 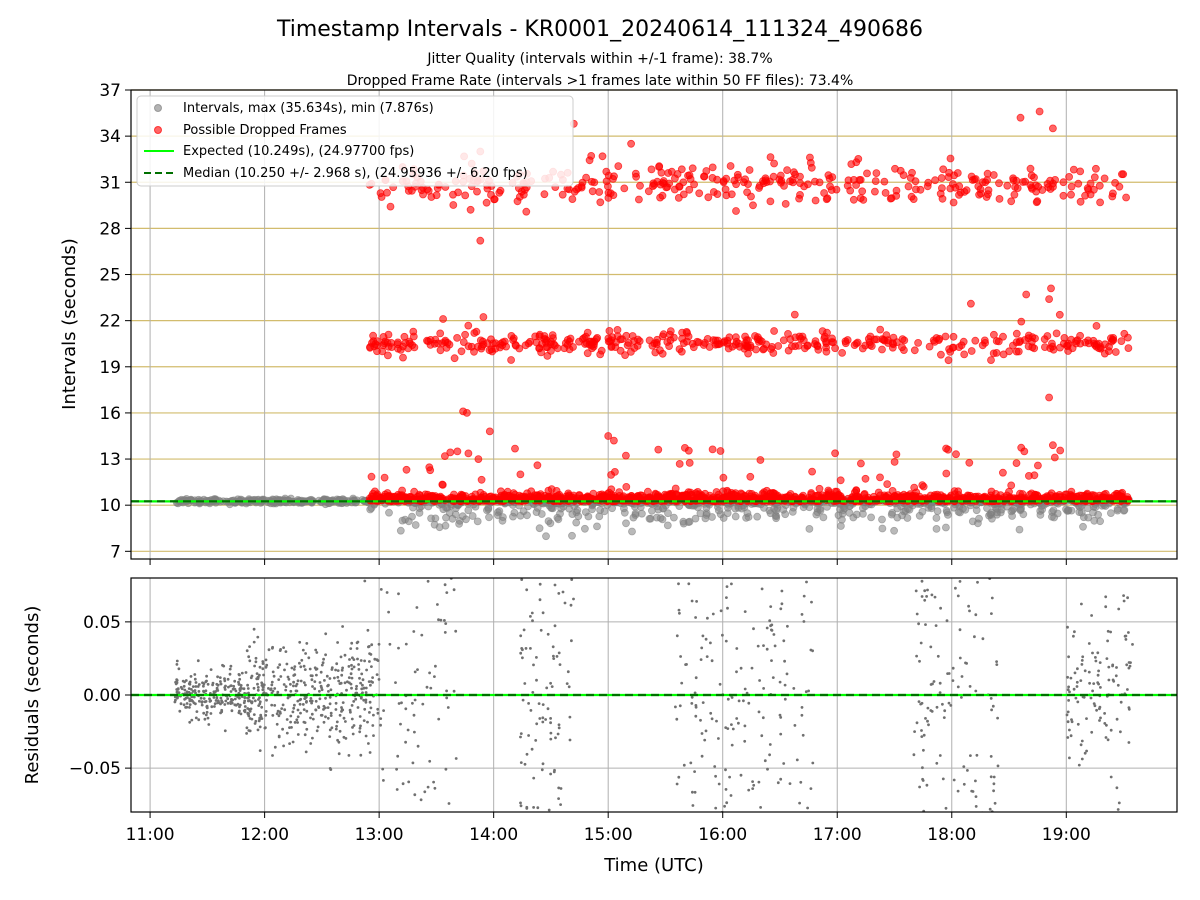 I want to click on intervals-y-axis-label: Intervals (seconds), so click(x=69, y=324).